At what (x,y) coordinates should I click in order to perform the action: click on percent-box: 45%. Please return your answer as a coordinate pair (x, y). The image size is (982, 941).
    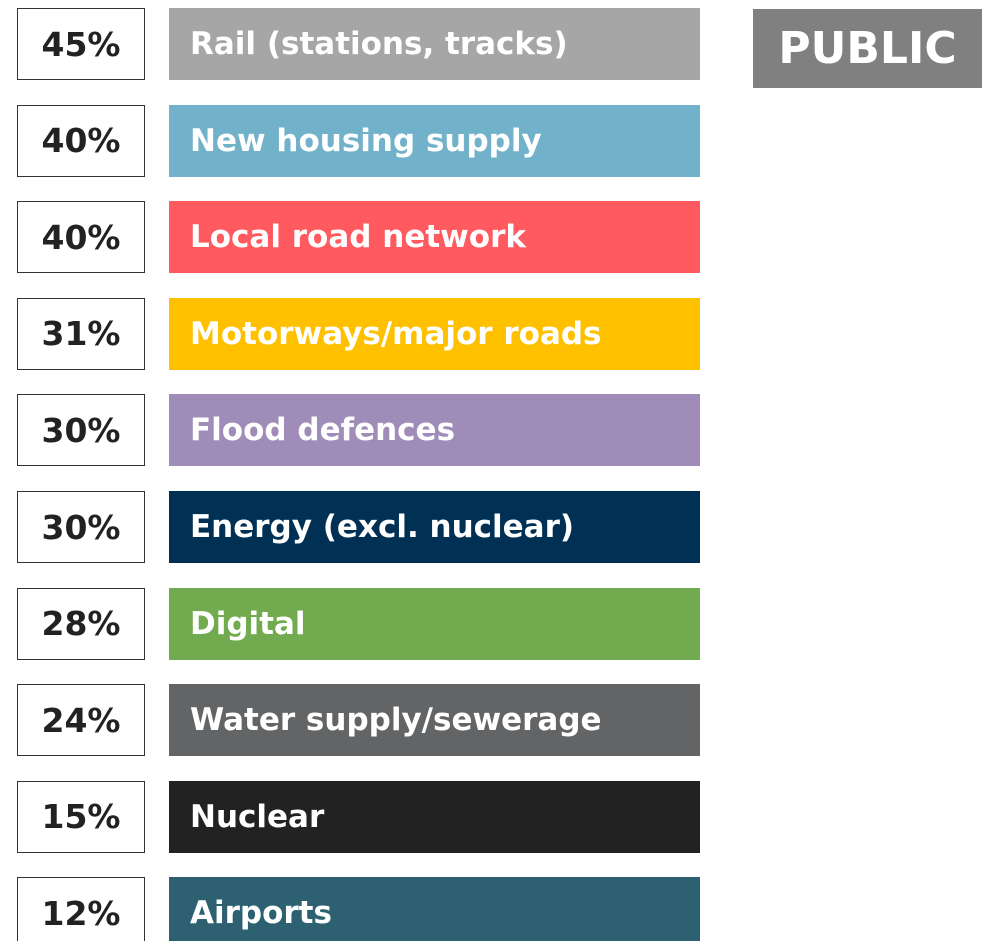
    Looking at the image, I should click on (81, 44).